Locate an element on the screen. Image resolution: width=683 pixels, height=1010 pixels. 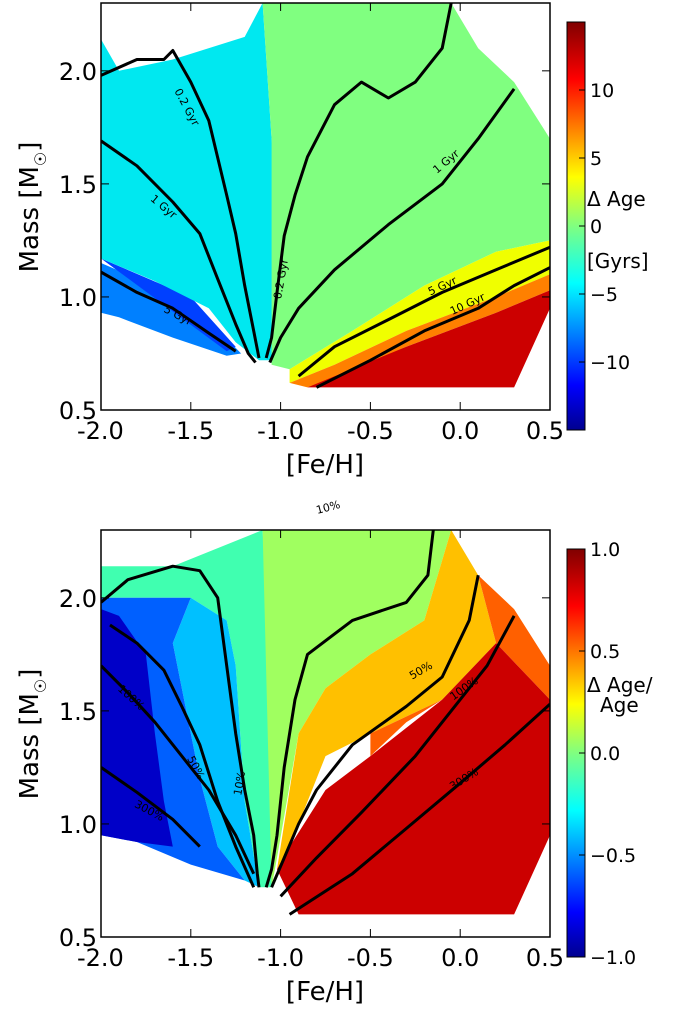
bottom-colorbar-ticks: 1.0 0.5 0.0 −0.5 −1.0 is located at coordinates (607, 754).